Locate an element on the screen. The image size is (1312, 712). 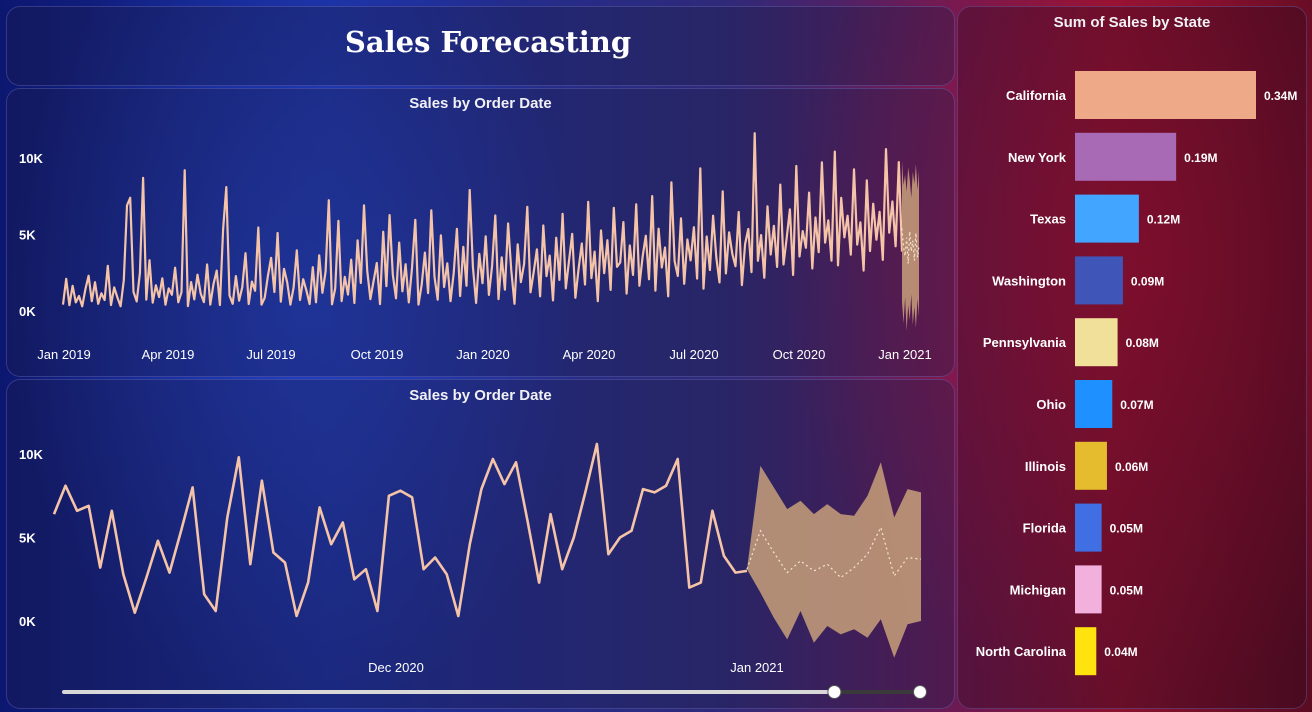
x-tick-label: Jul 2019 is located at coordinates (270, 354).